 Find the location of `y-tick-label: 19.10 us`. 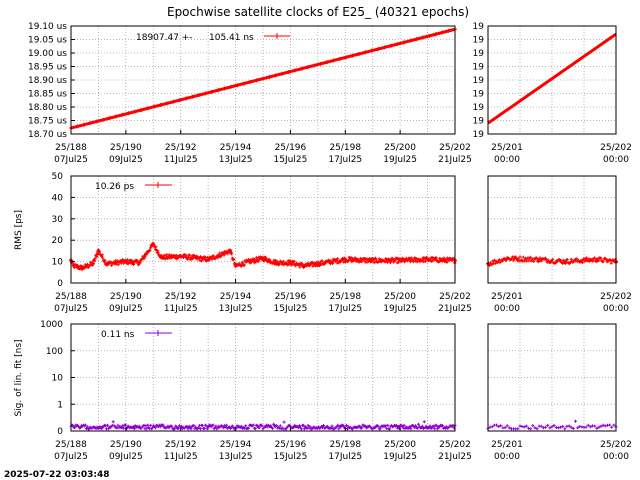

y-tick-label: 19.10 us is located at coordinates (47, 27).